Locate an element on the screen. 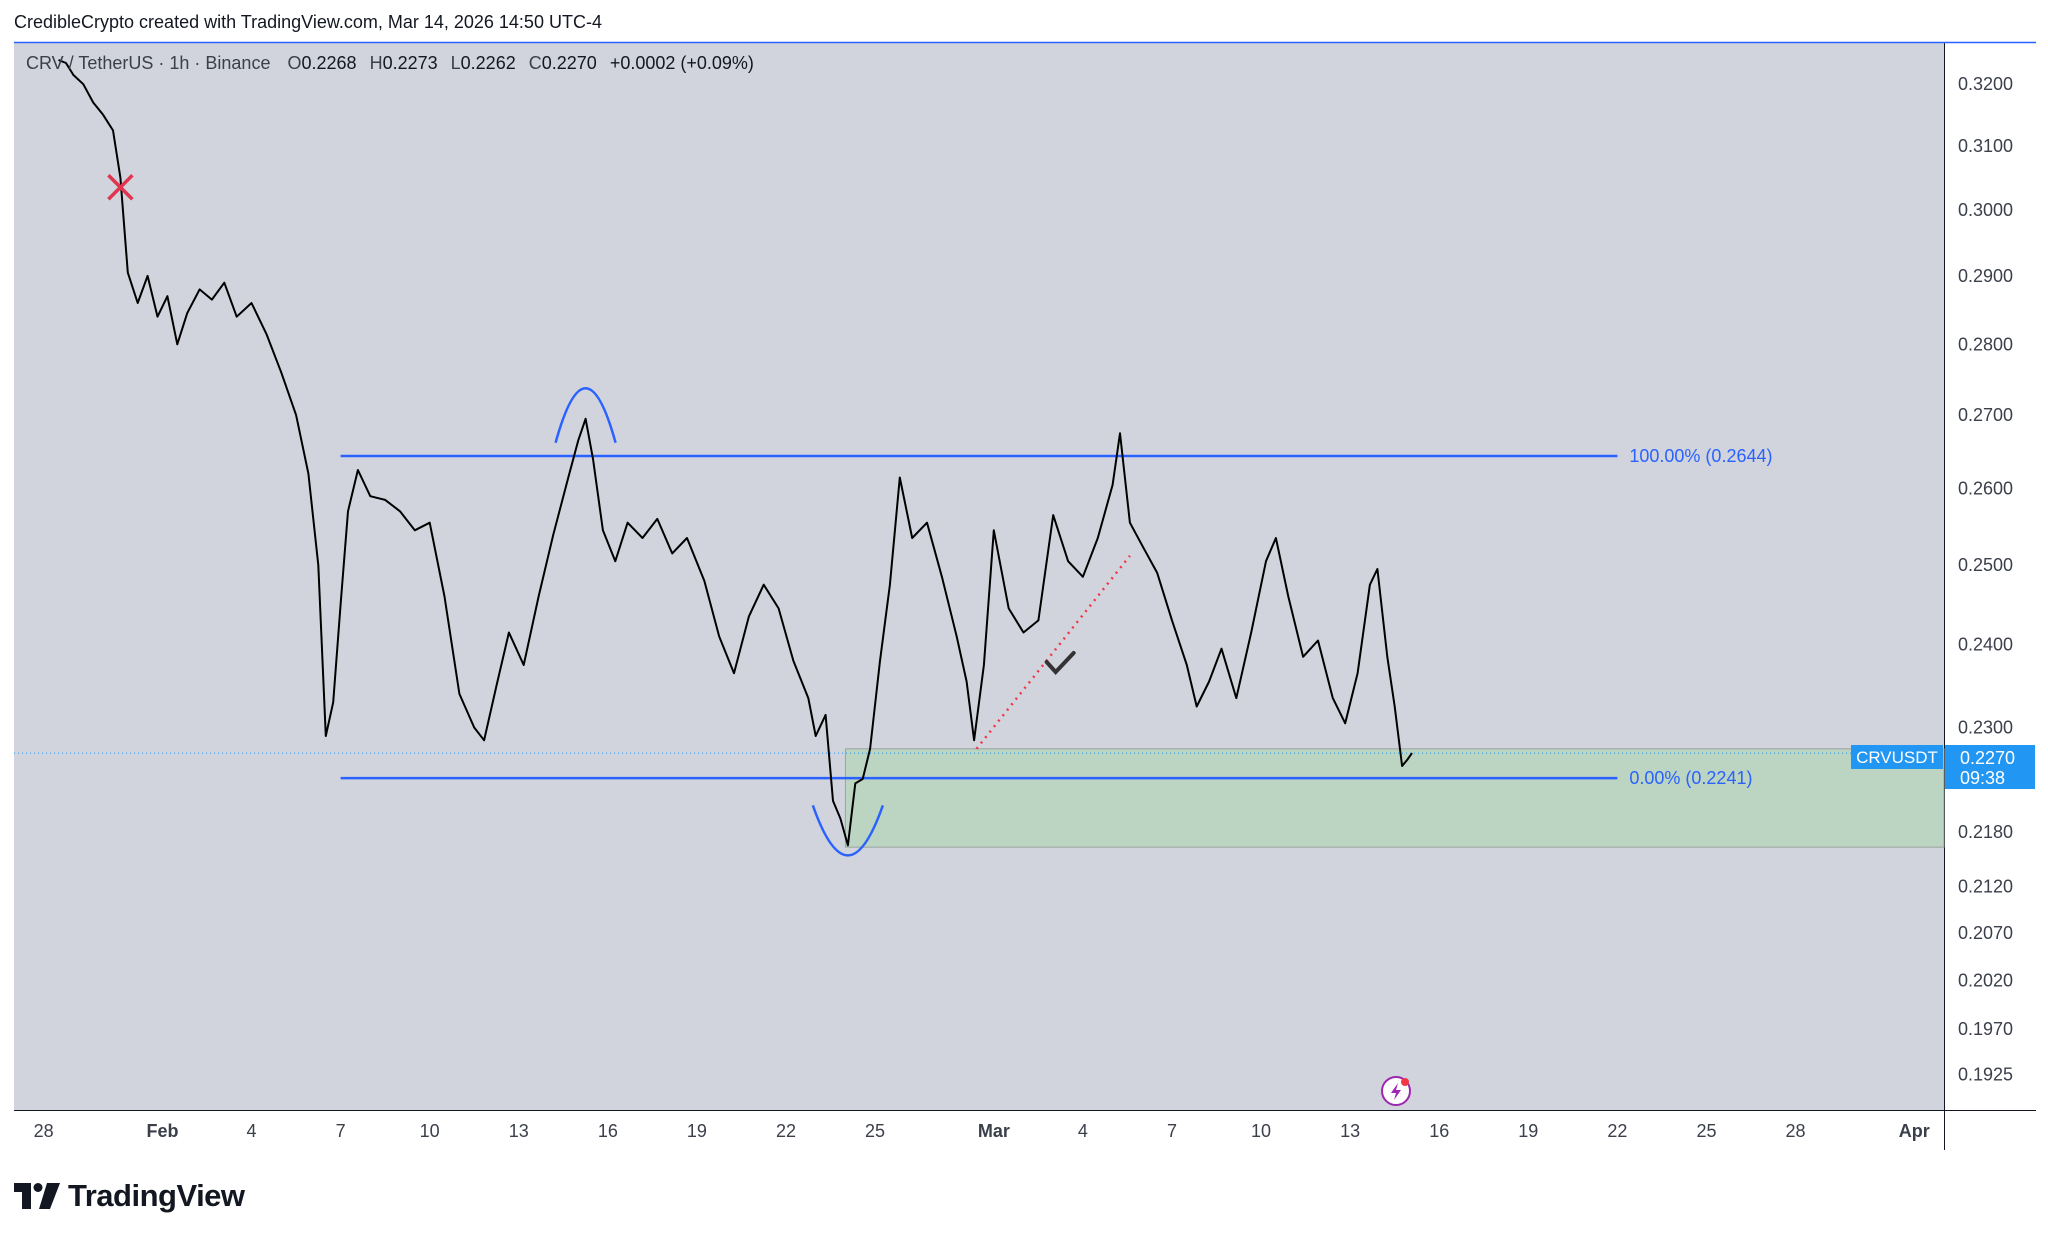  price-tick-label: 0.2070 is located at coordinates (1985, 933).